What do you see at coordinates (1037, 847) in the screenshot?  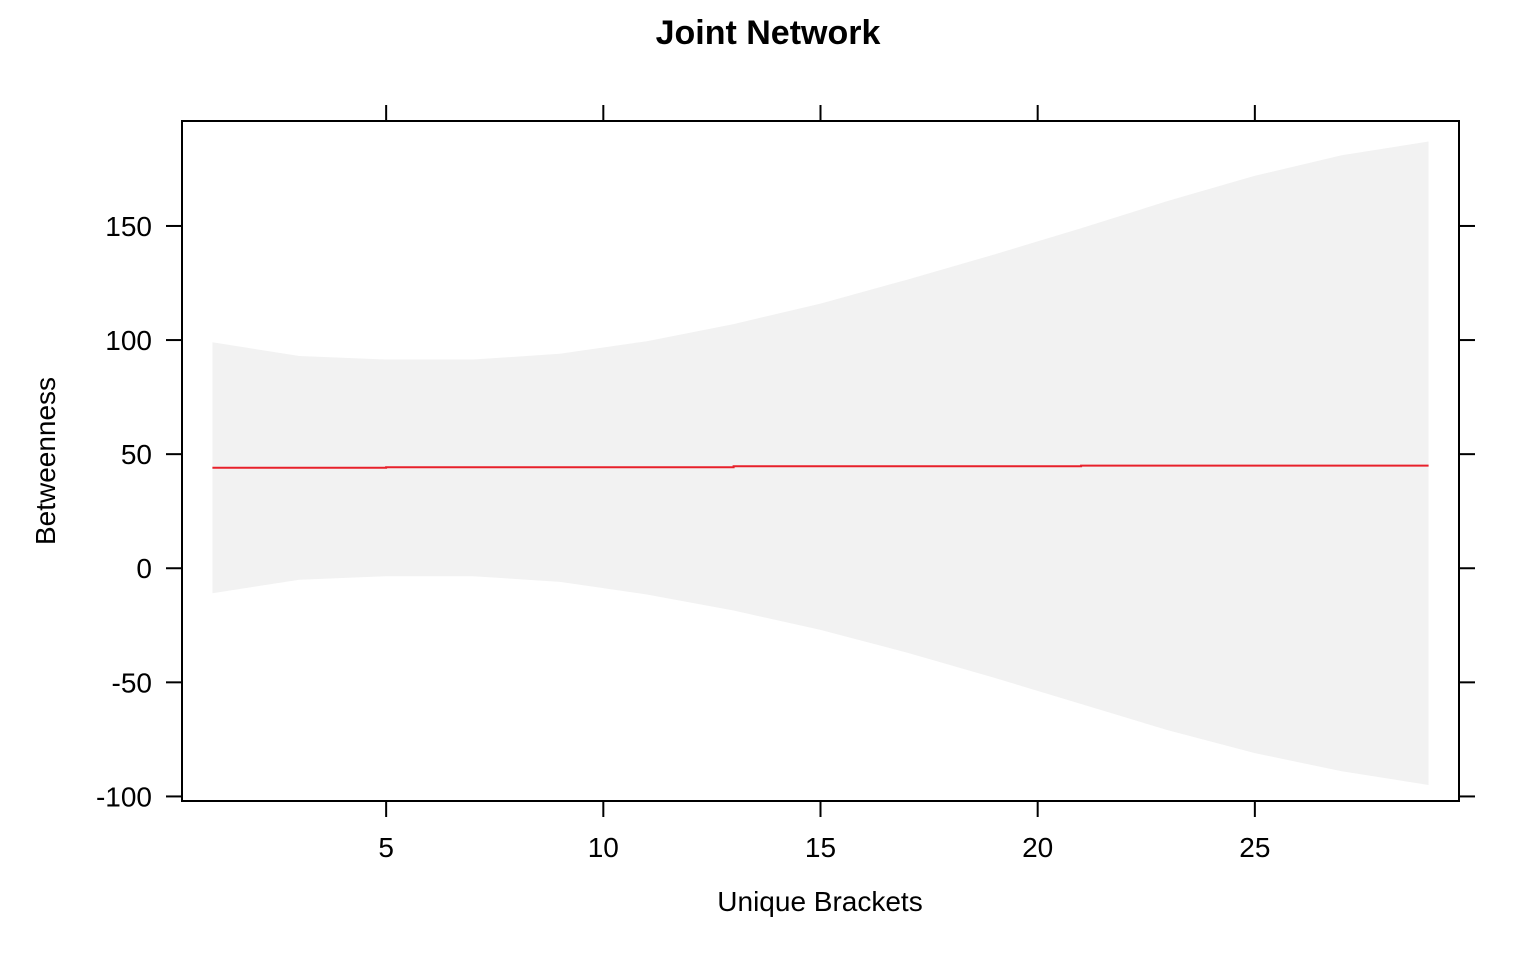 I see `x-tick-label: 20` at bounding box center [1037, 847].